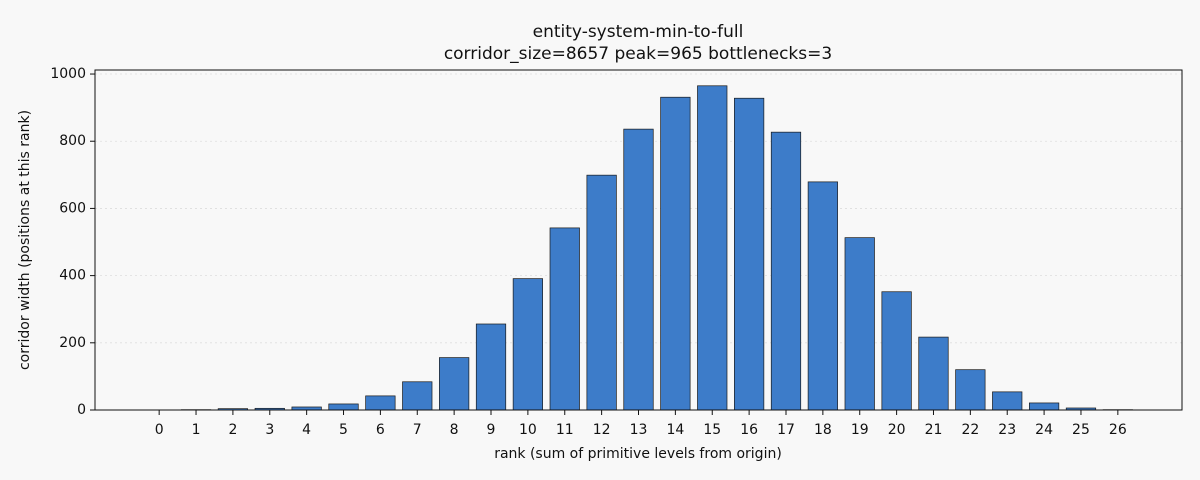 The image size is (1200, 480). What do you see at coordinates (1007, 430) in the screenshot?
I see `x-tick-label: 23` at bounding box center [1007, 430].